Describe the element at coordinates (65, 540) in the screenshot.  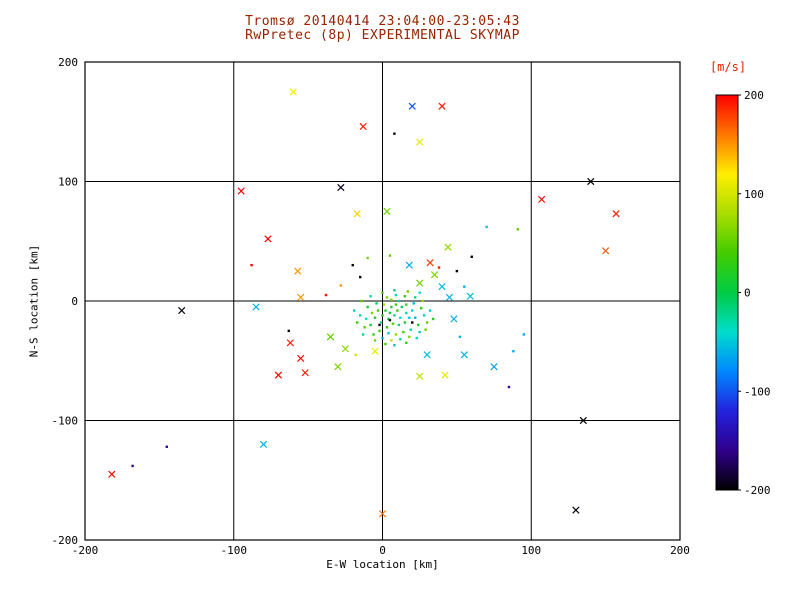
I see `y-tick-label: -200` at that location.